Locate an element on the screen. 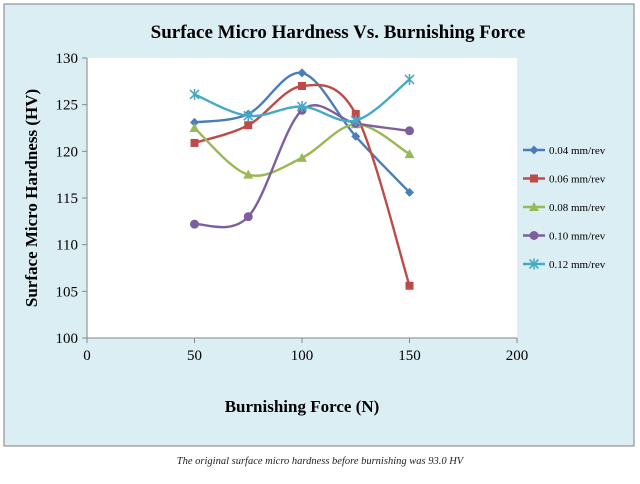 Image resolution: width=640 pixels, height=484 pixels. legend-item: 0.06 mm/rev is located at coordinates (564, 180).